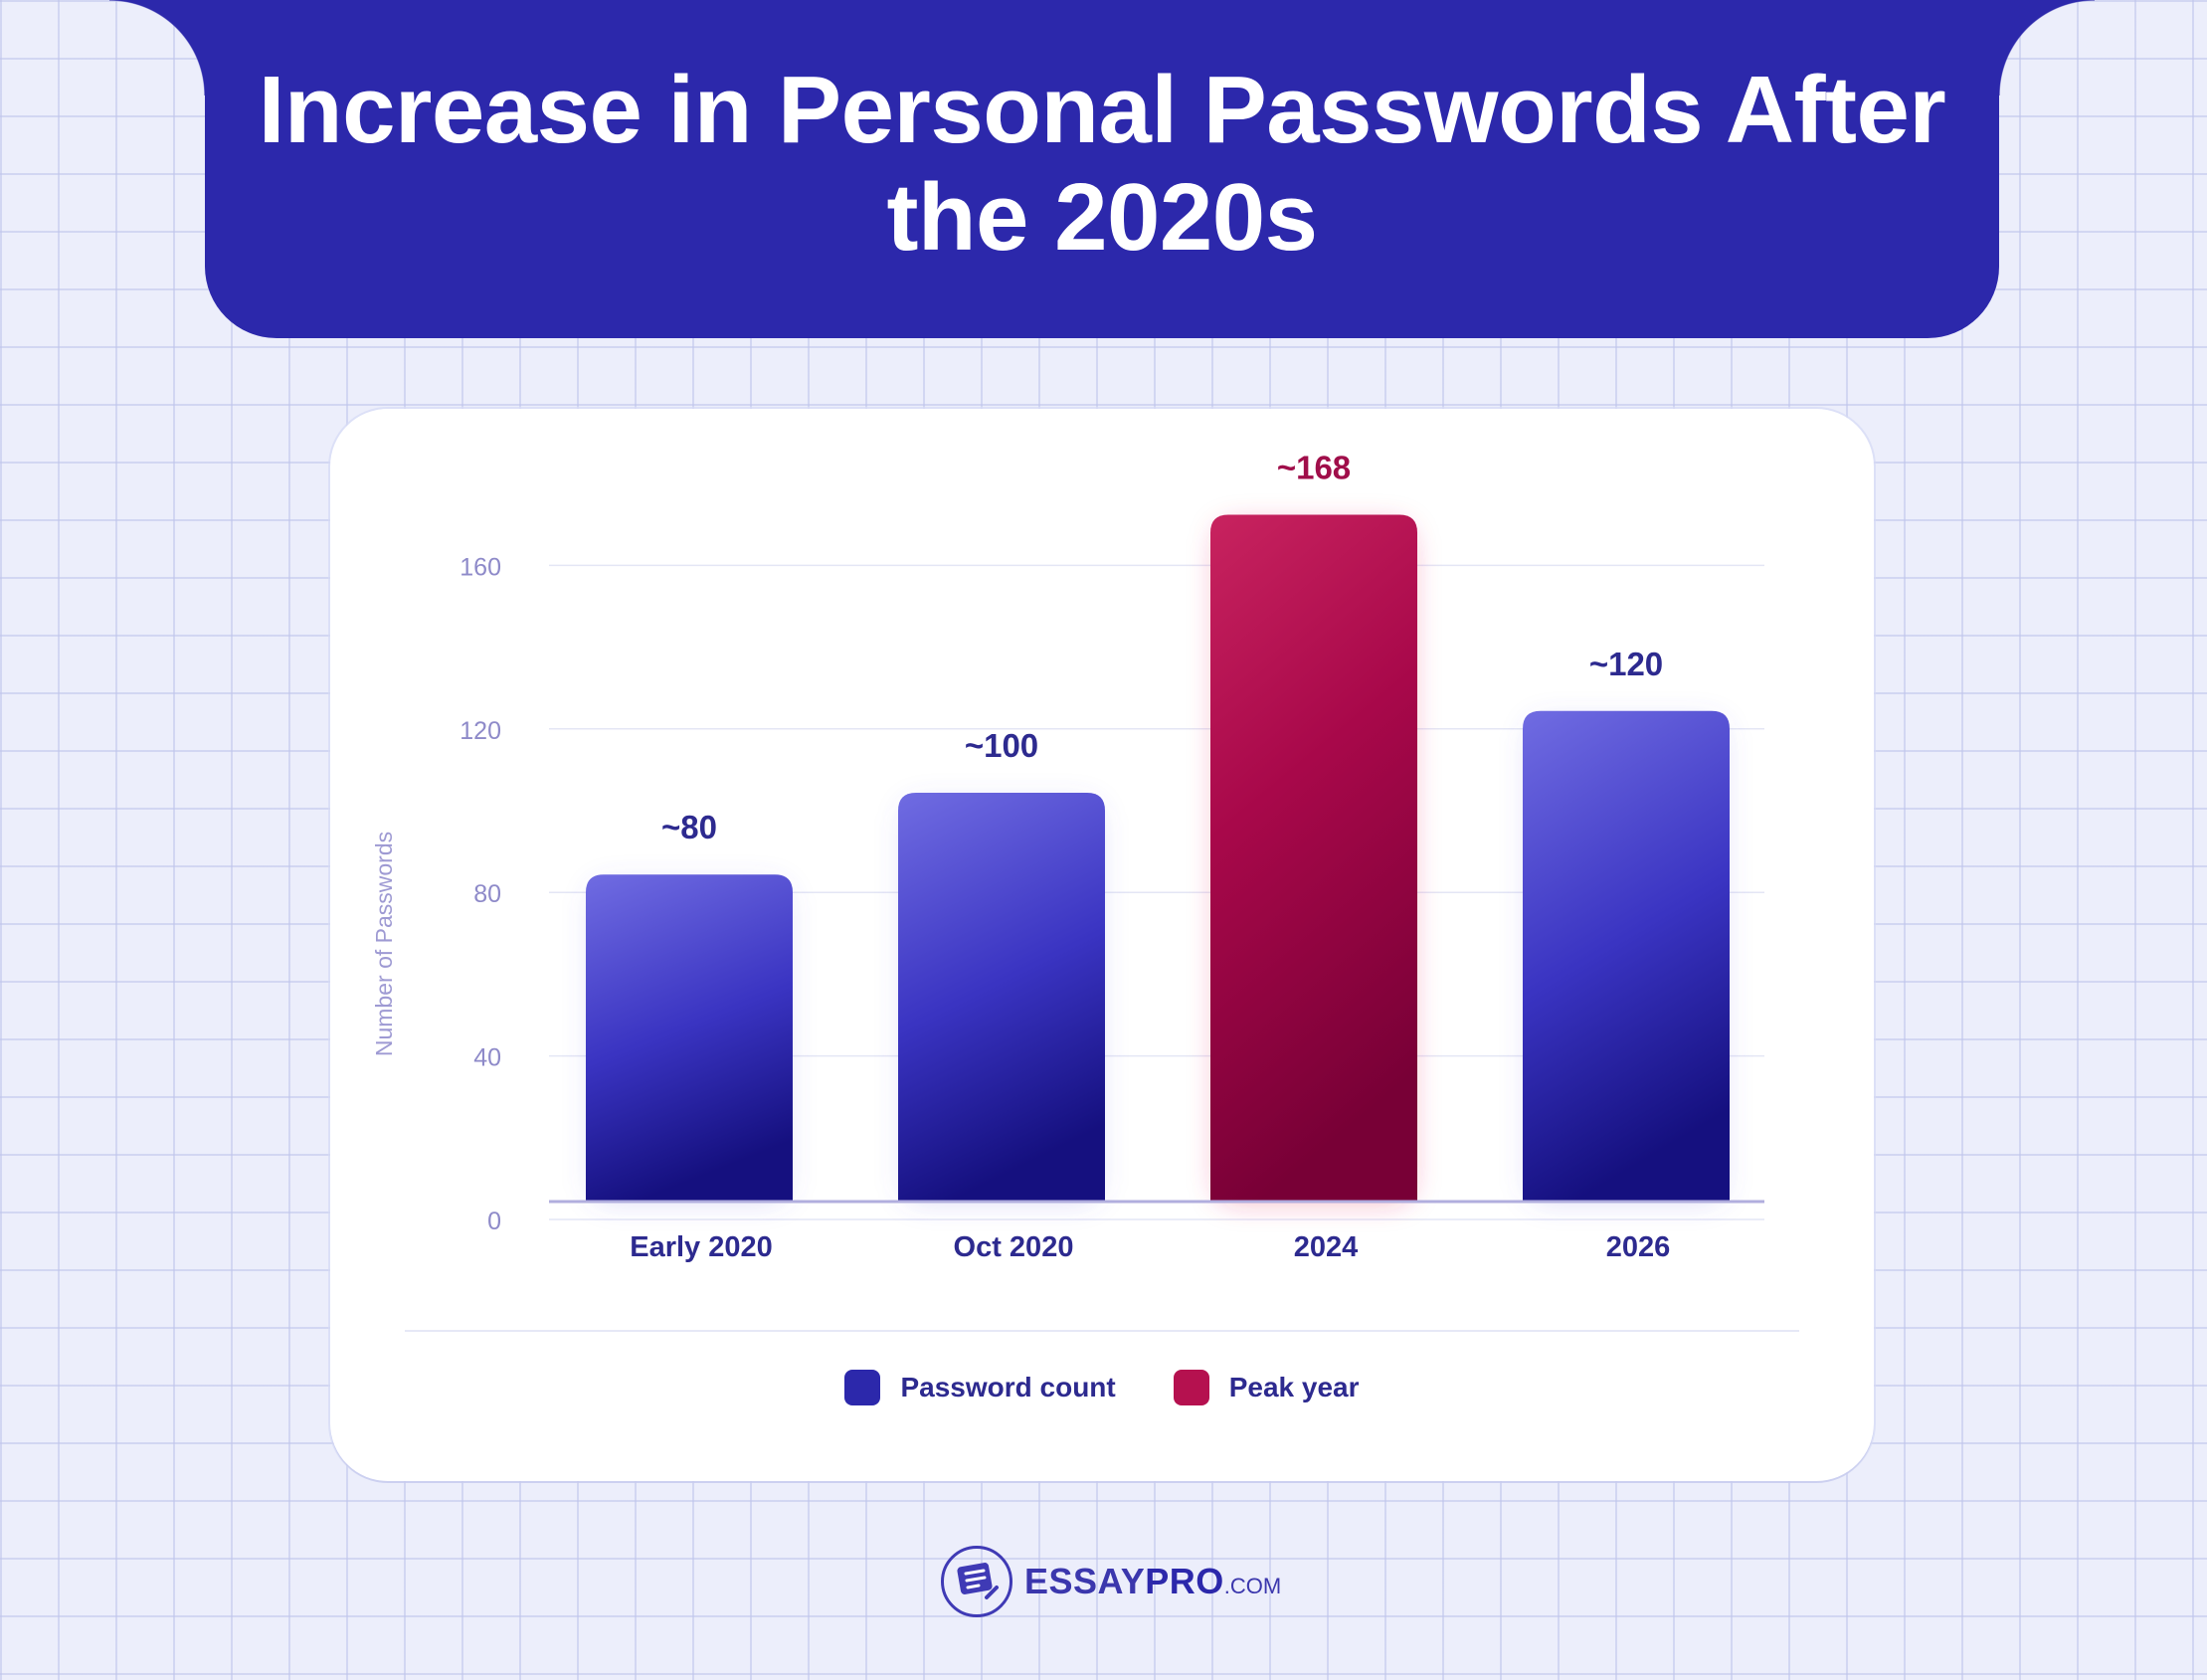 This screenshot has width=2207, height=1680. I want to click on banner-ear-right, so click(2047, 47).